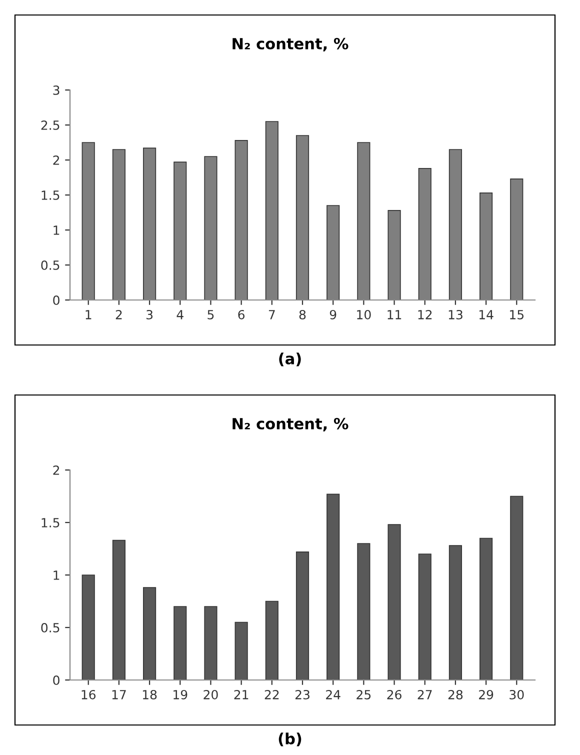  Describe the element at coordinates (50, 125) in the screenshot. I see `y-tick-label: 2.5` at that location.